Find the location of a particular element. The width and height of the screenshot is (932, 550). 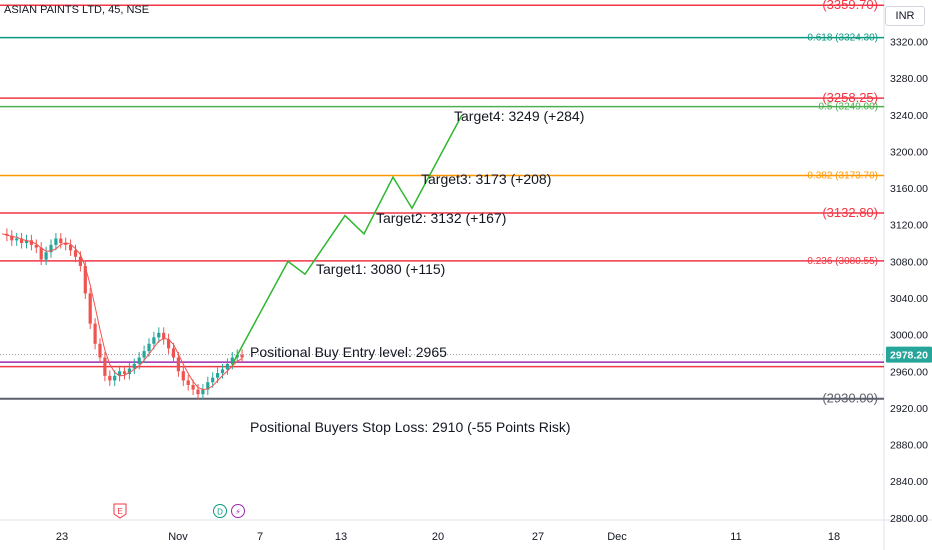

annotation-label: Target4: 3249 (+284) is located at coordinates (519, 116).